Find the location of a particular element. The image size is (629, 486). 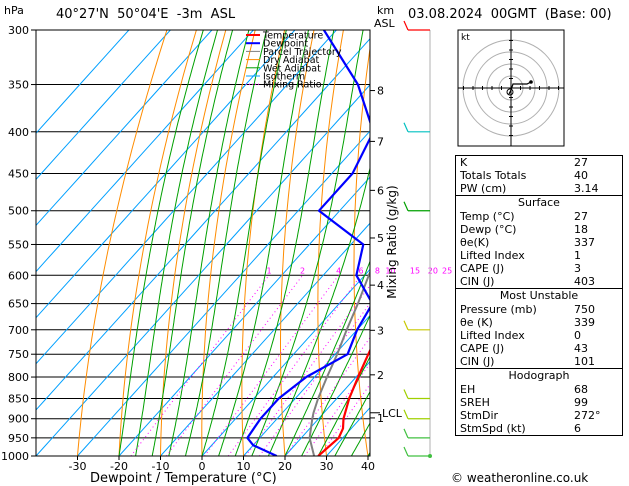

wind-barb-surface is located at coordinates (430, 456).